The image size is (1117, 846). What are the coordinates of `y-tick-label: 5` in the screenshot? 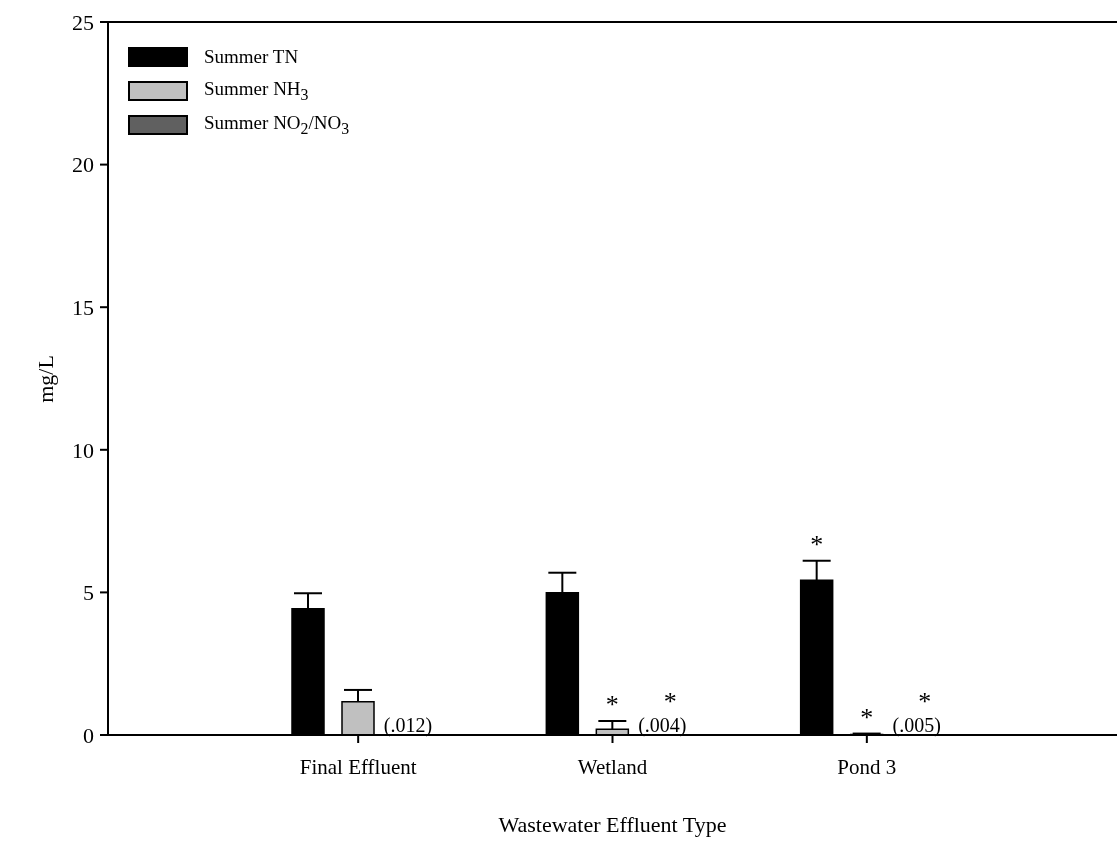 It's located at (88, 593).